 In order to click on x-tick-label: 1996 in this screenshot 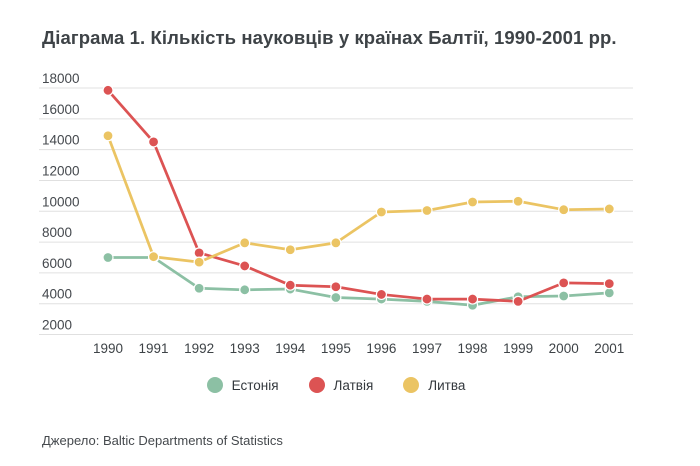, I will do `click(381, 348)`.